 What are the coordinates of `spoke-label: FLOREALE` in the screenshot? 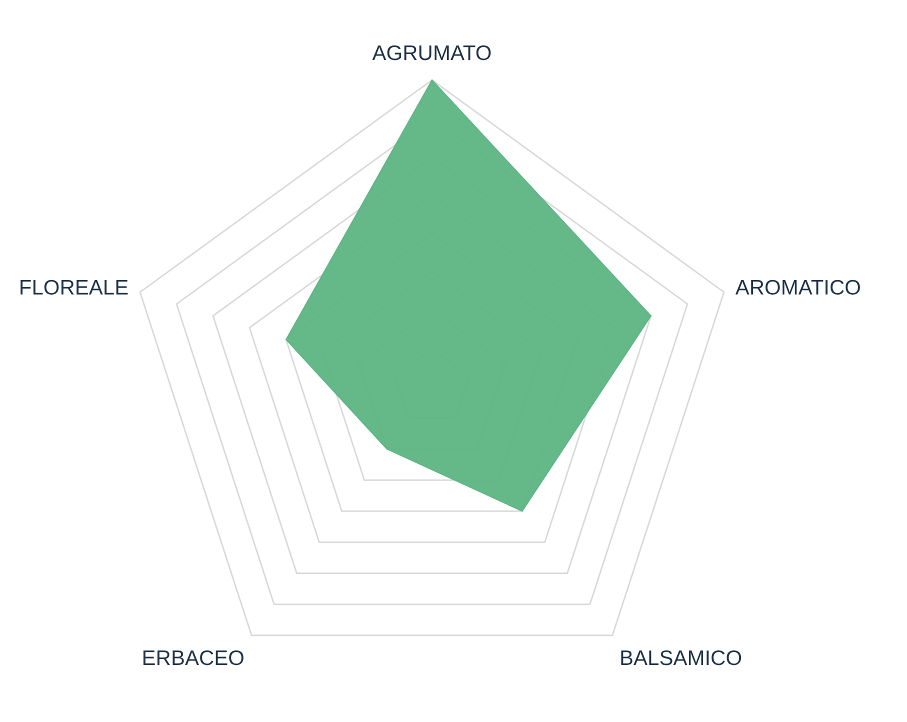 It's located at (73, 288).